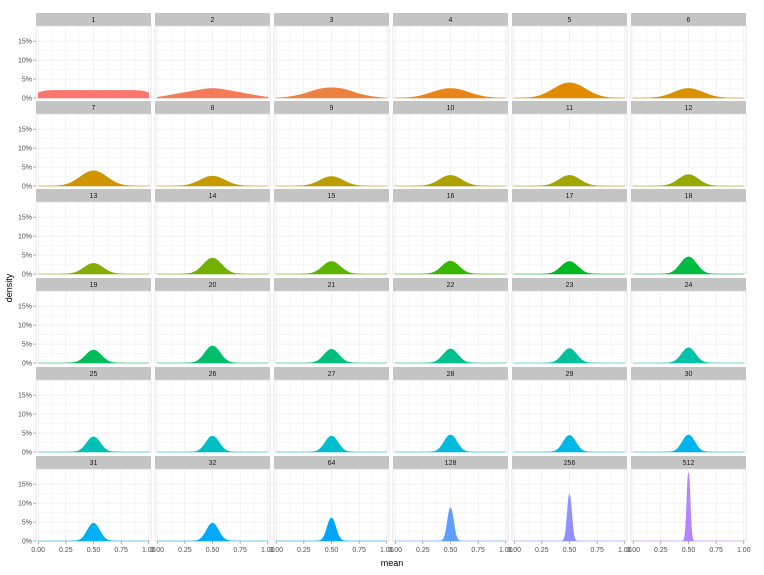 This screenshot has height=575, width=764. What do you see at coordinates (331, 56) in the screenshot?
I see `facet-panel-3: 3` at bounding box center [331, 56].